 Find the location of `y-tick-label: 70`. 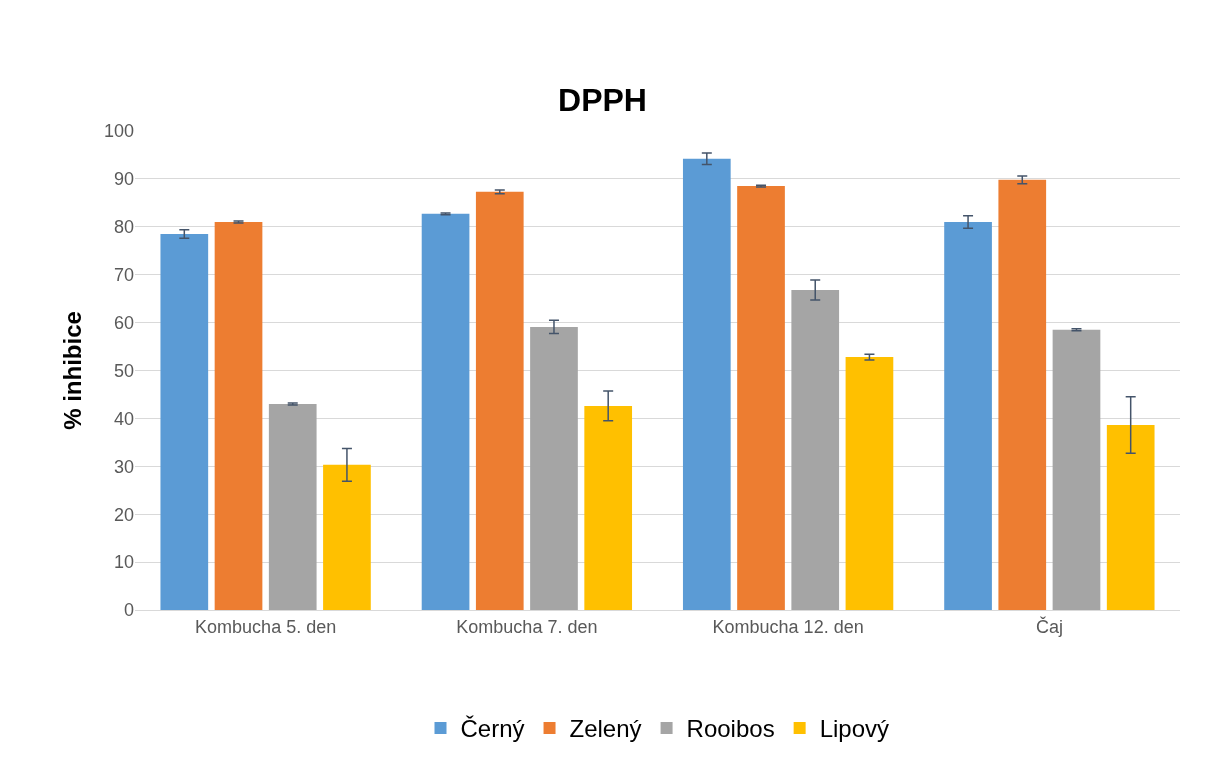

y-tick-label: 70 is located at coordinates (123, 275).